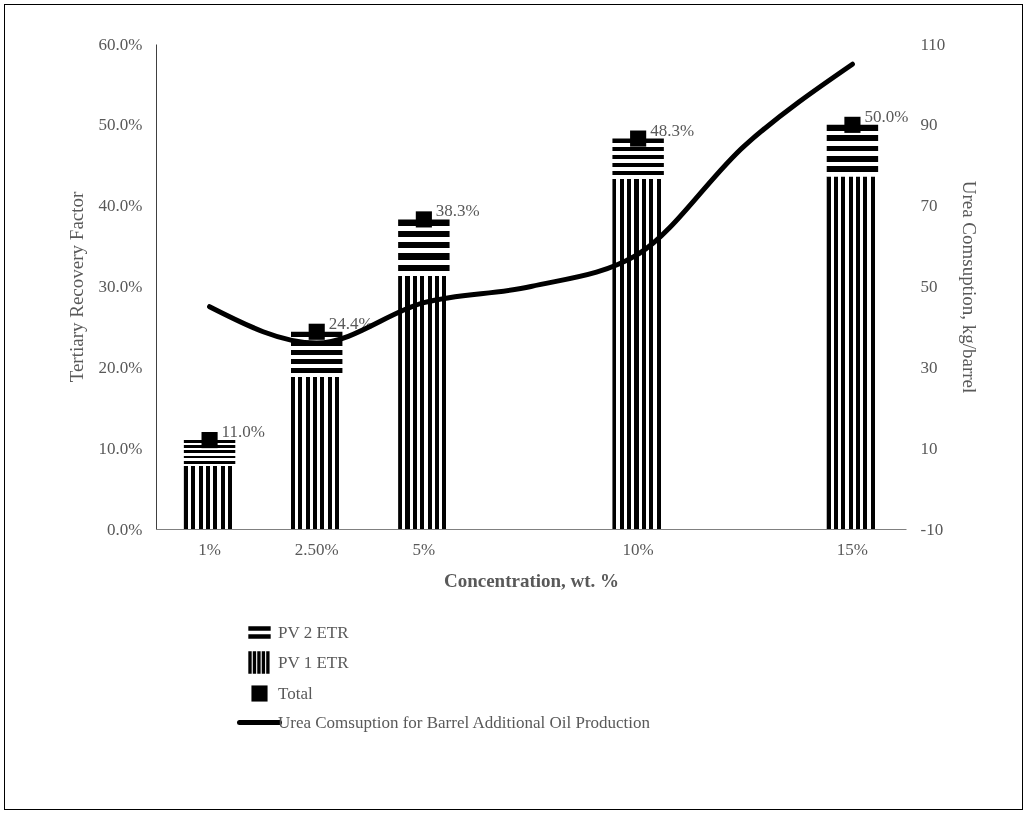 The width and height of the screenshot is (1029, 816). What do you see at coordinates (314, 662) in the screenshot?
I see `legend-label: PV 1 ETR` at bounding box center [314, 662].